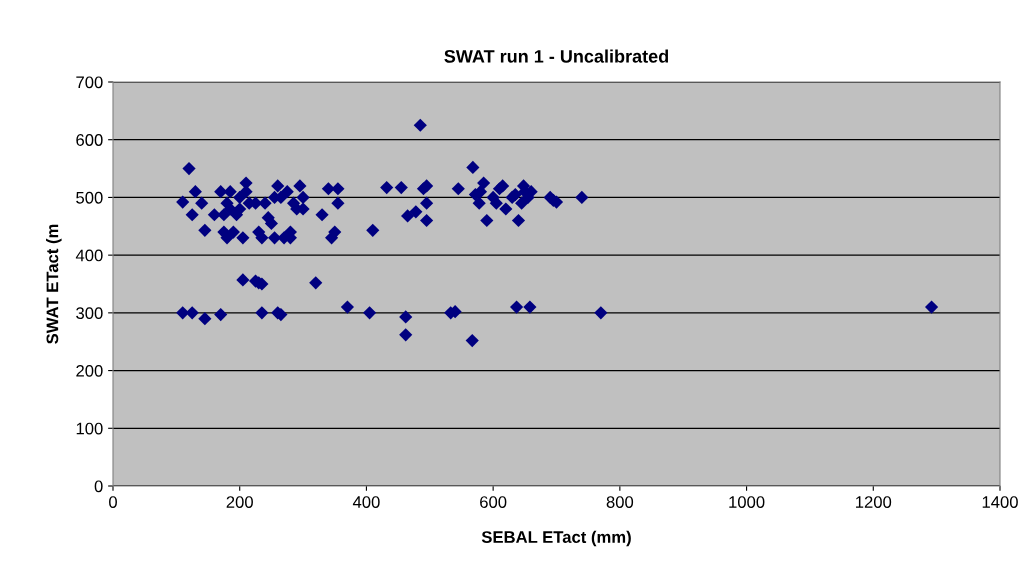 The height and width of the screenshot is (582, 1031). What do you see at coordinates (556, 56) in the screenshot?
I see `chart-title: SWAT run 1 - Uncalibrated` at bounding box center [556, 56].